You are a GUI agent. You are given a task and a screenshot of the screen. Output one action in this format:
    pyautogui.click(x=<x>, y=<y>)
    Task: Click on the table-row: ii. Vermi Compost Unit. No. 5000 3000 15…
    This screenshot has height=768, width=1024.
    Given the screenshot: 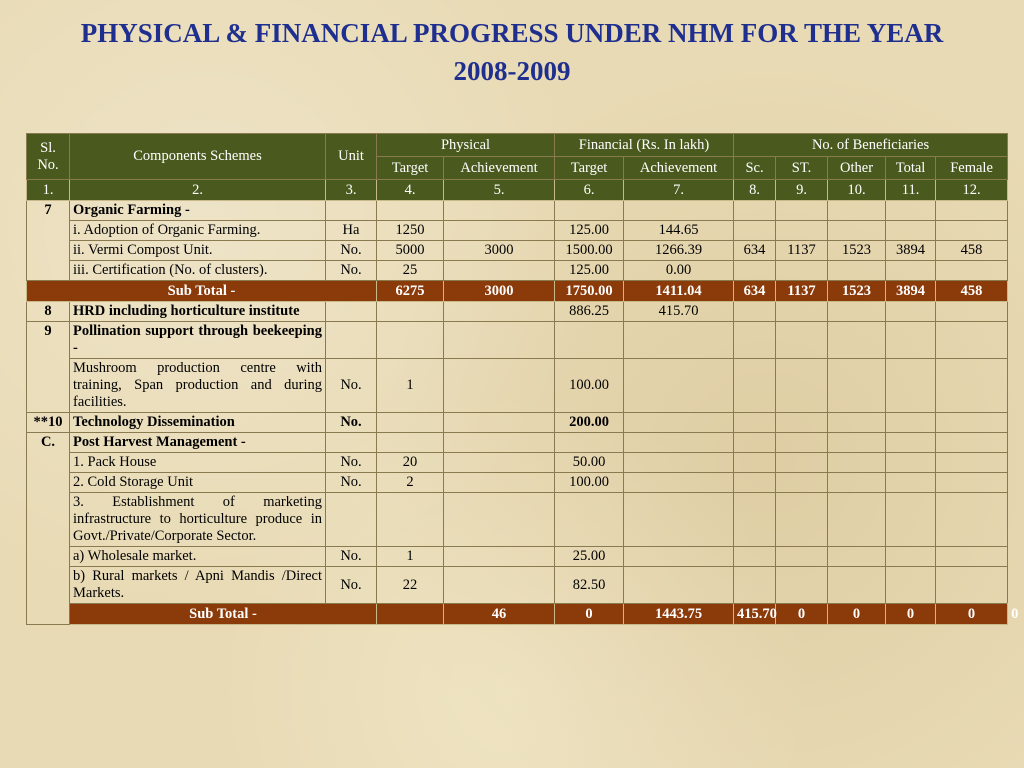 What is the action you would take?
    pyautogui.click(x=518, y=250)
    